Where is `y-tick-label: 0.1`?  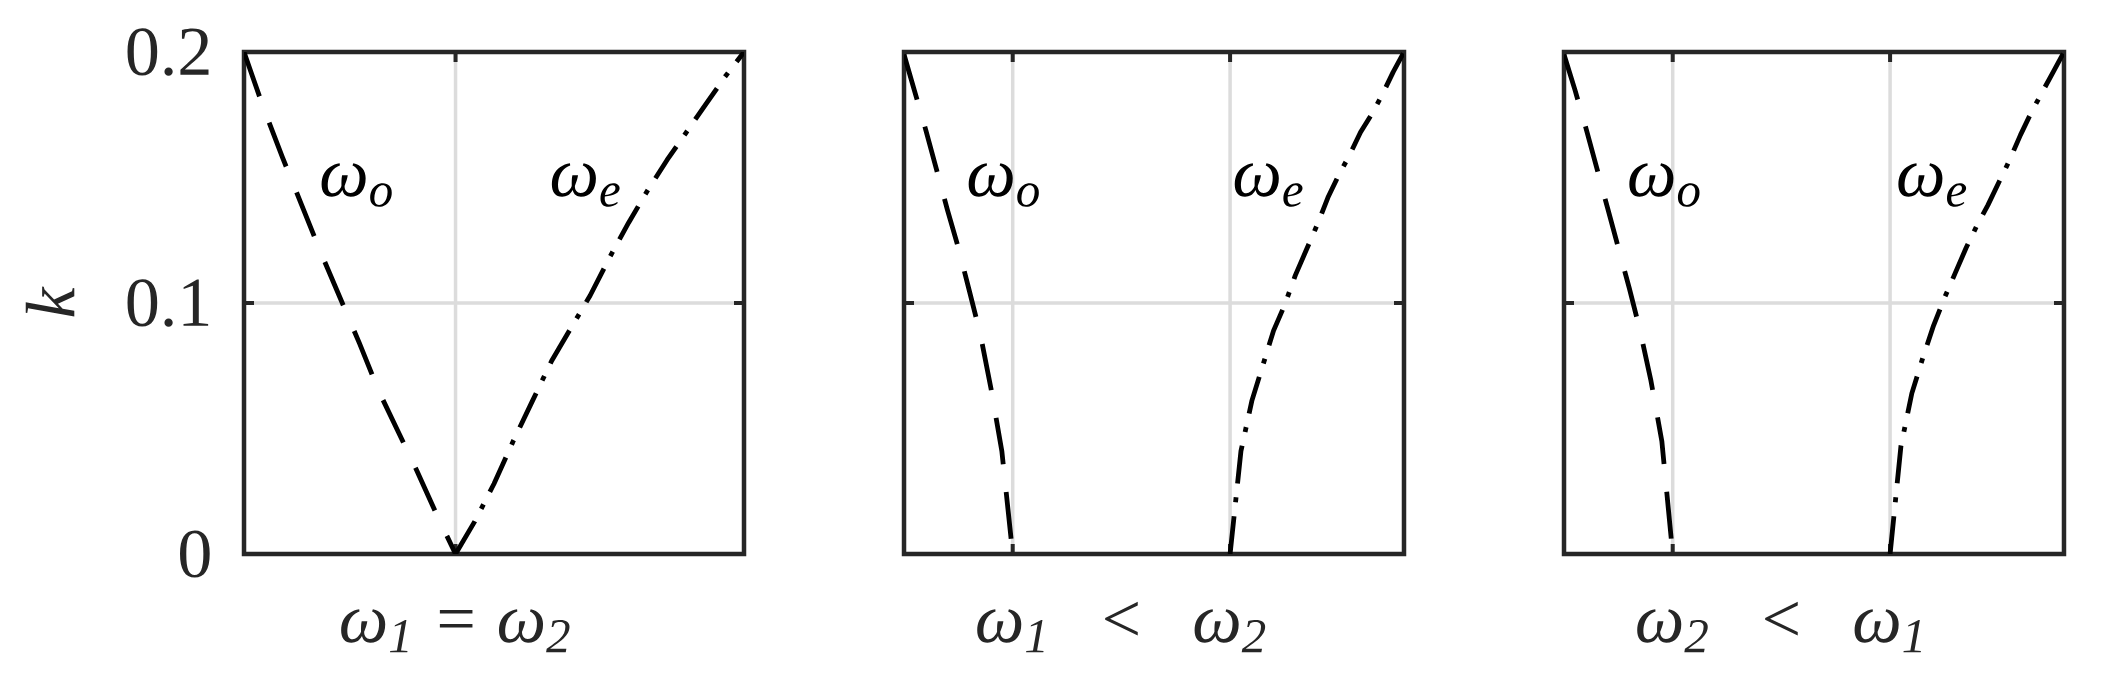
y-tick-label: 0.1 is located at coordinates (168, 303).